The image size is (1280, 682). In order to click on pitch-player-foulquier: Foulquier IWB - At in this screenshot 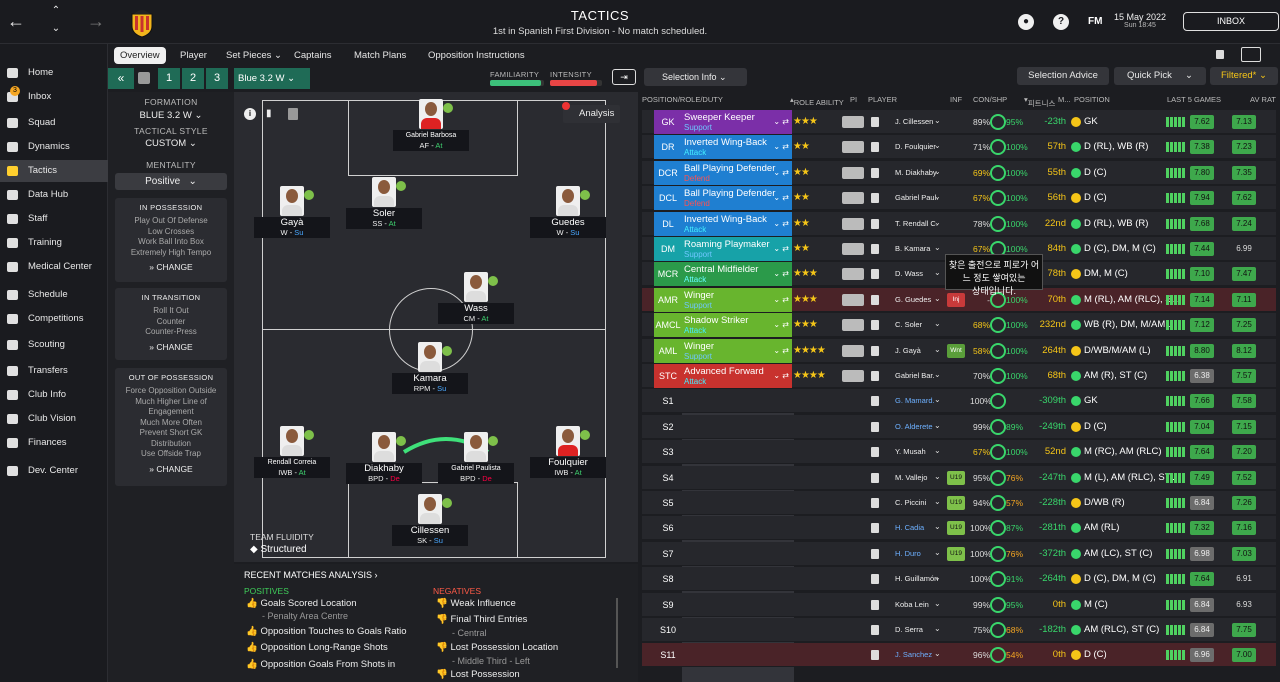, I will do `click(568, 452)`.